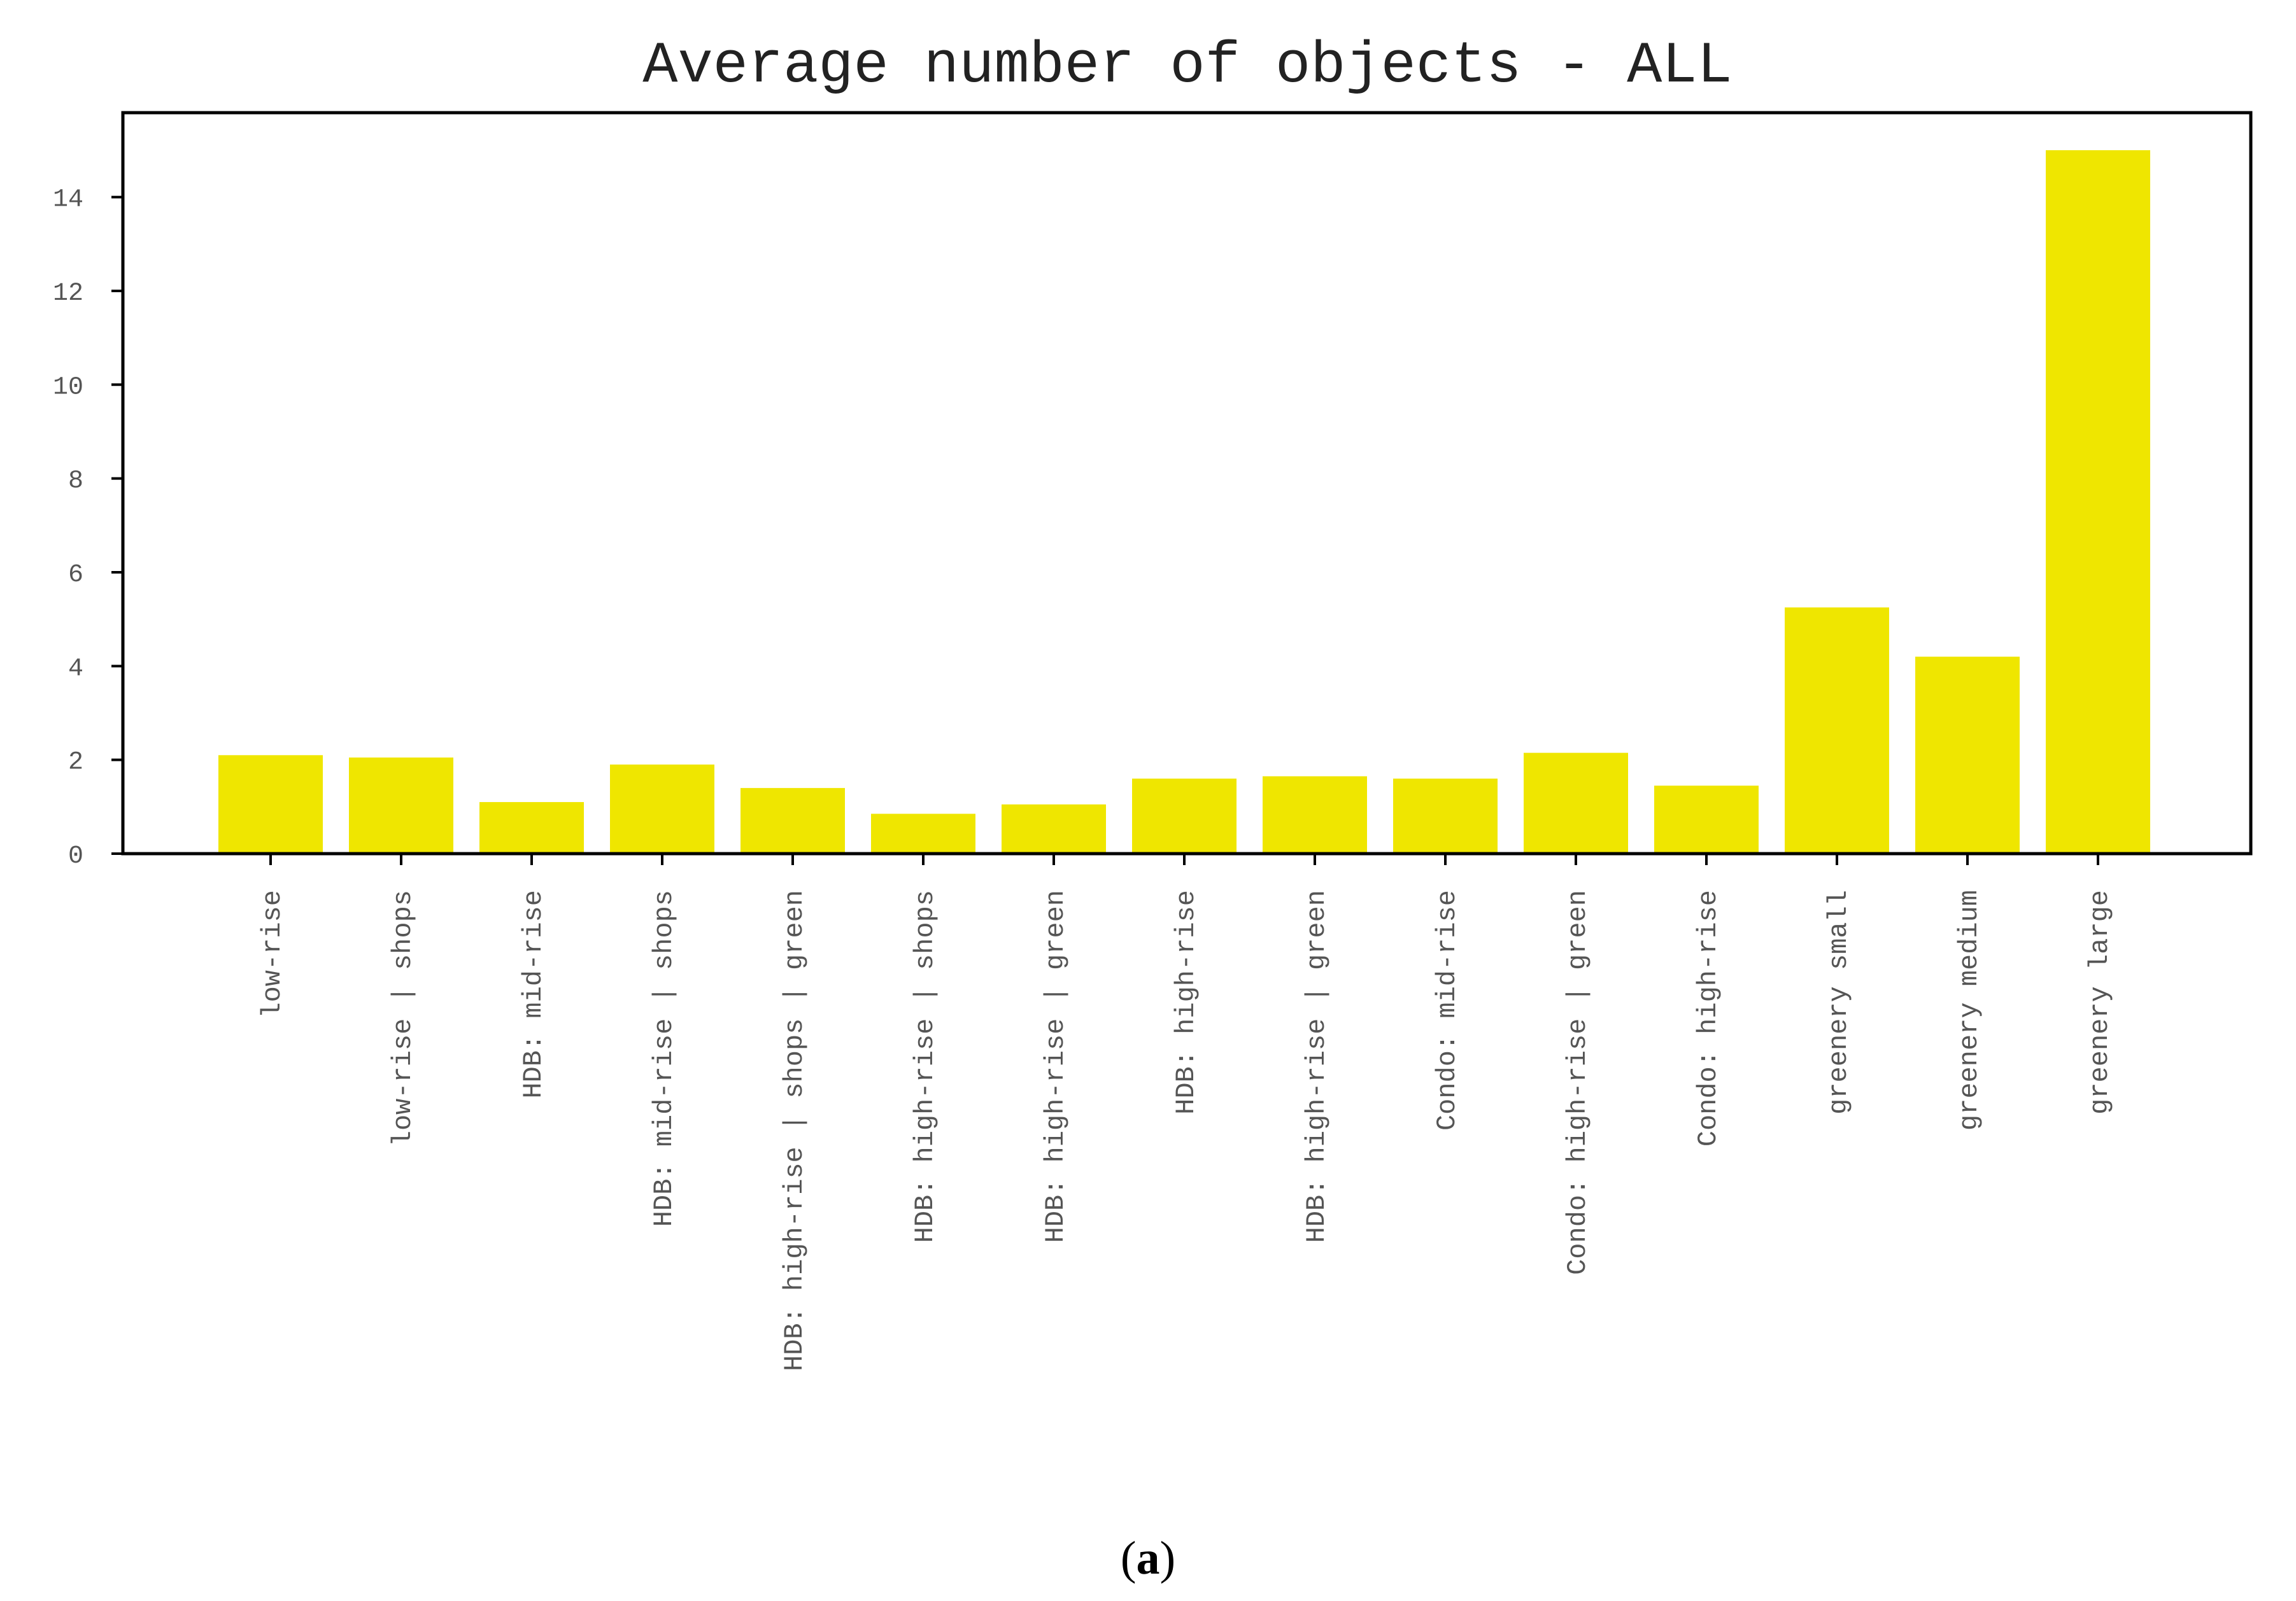 This screenshot has width=2296, height=1601. What do you see at coordinates (1129, 1558) in the screenshot?
I see `caption-open-paren: (` at bounding box center [1129, 1558].